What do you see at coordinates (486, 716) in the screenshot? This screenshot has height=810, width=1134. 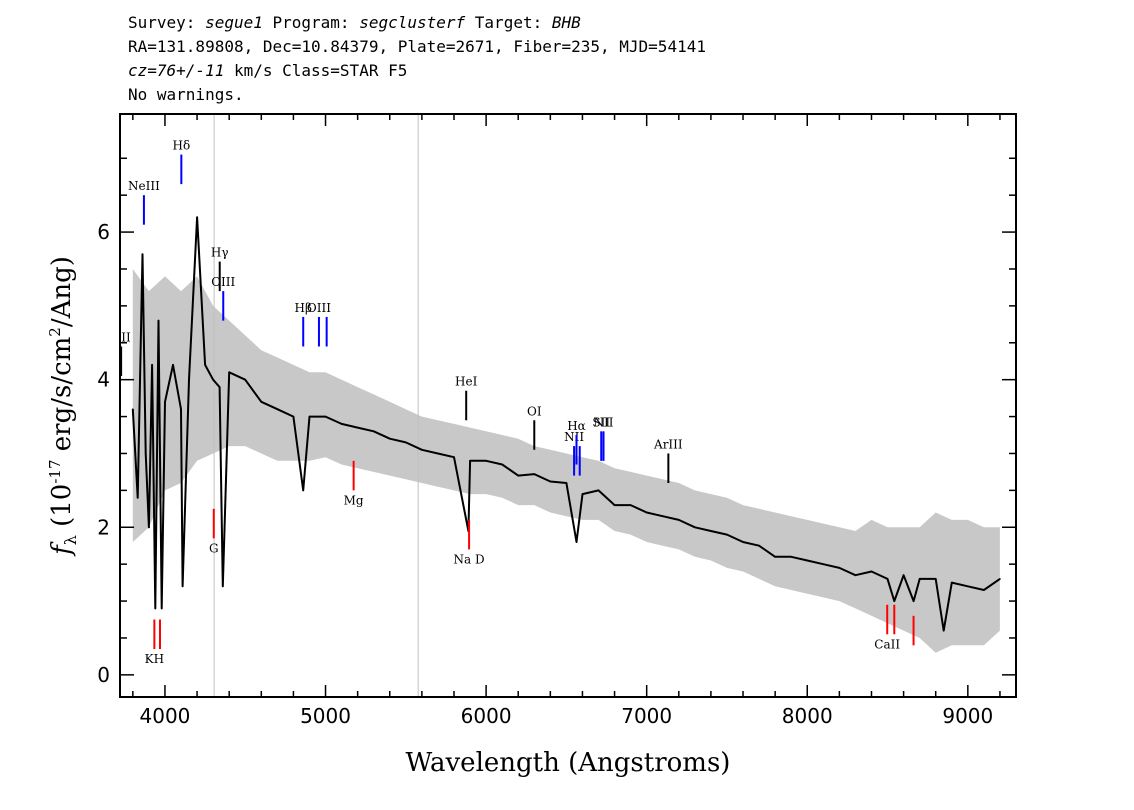 I see `x-tick-label: 6000` at bounding box center [486, 716].